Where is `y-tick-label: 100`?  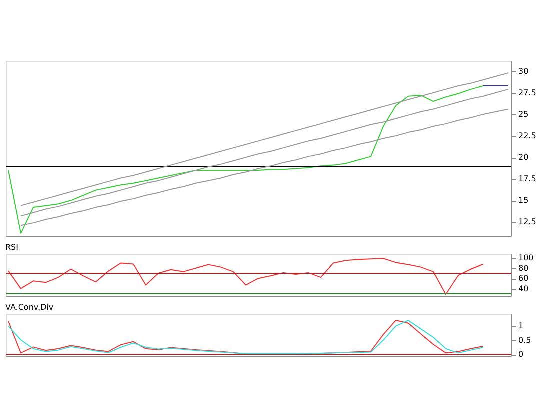
y-tick-label: 100 is located at coordinates (526, 258).